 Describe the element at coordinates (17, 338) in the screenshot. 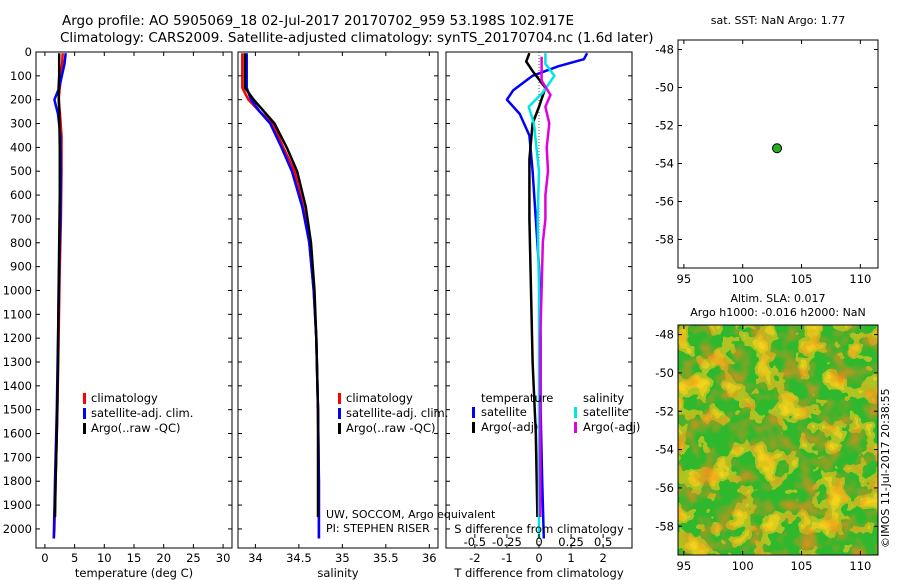

I see `temperature-ytick-label: 1200` at that location.